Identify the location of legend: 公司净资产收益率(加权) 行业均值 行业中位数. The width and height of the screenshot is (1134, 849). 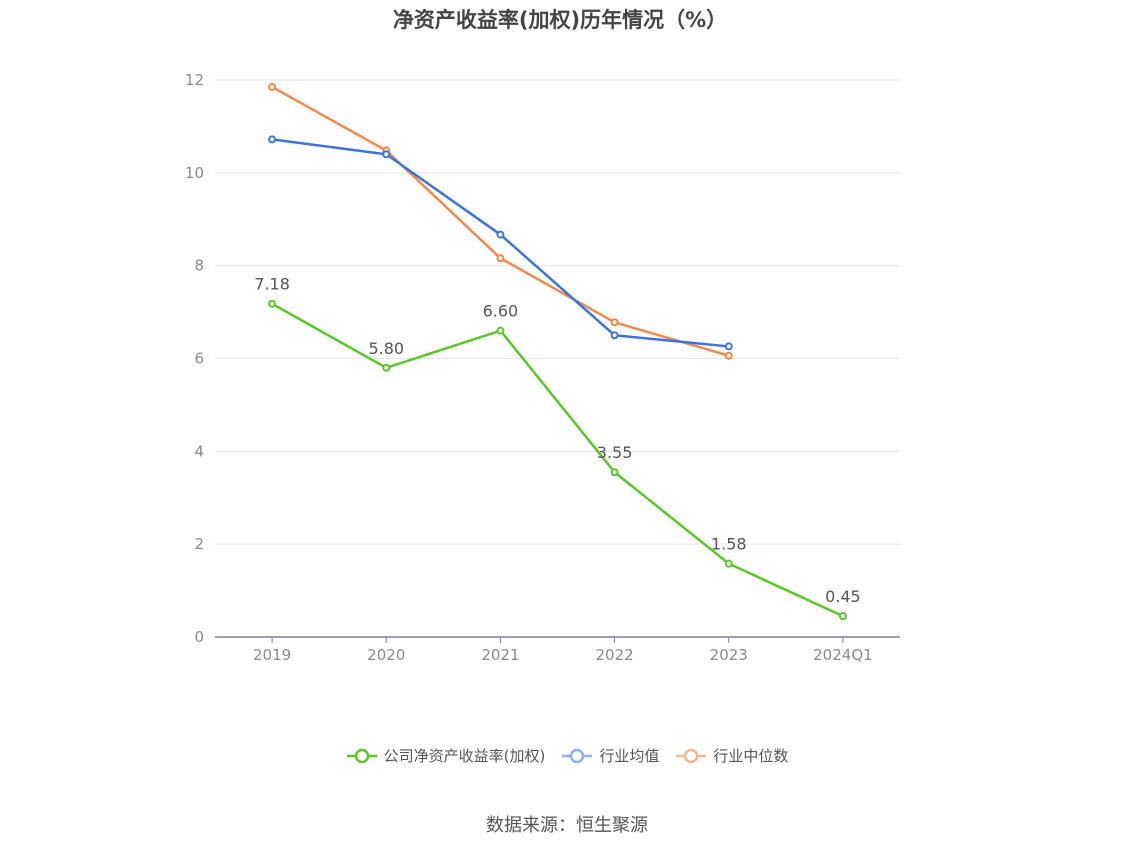
(567, 755).